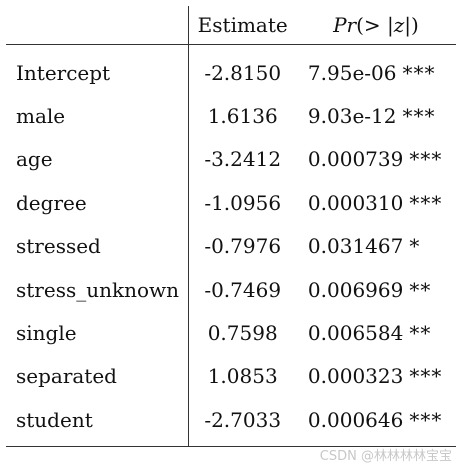 This screenshot has height=472, width=466. What do you see at coordinates (242, 333) in the screenshot?
I see `row-estimate: 0.7598` at bounding box center [242, 333].